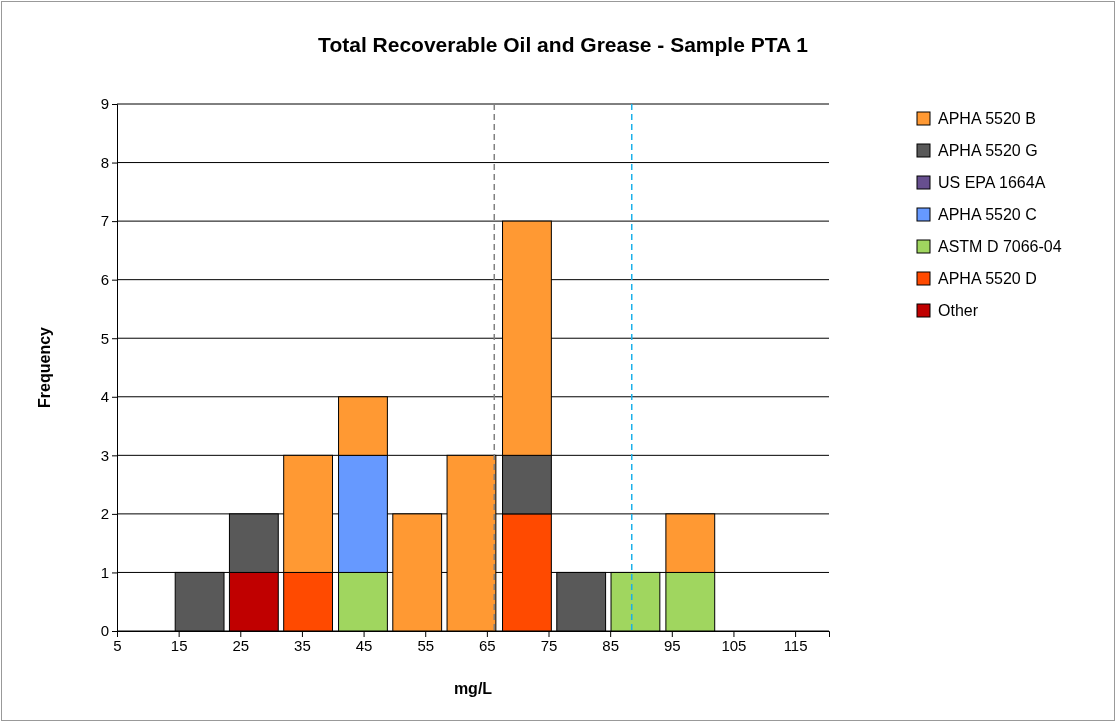  What do you see at coordinates (104, 279) in the screenshot?
I see `y-tick-label: 6` at bounding box center [104, 279].